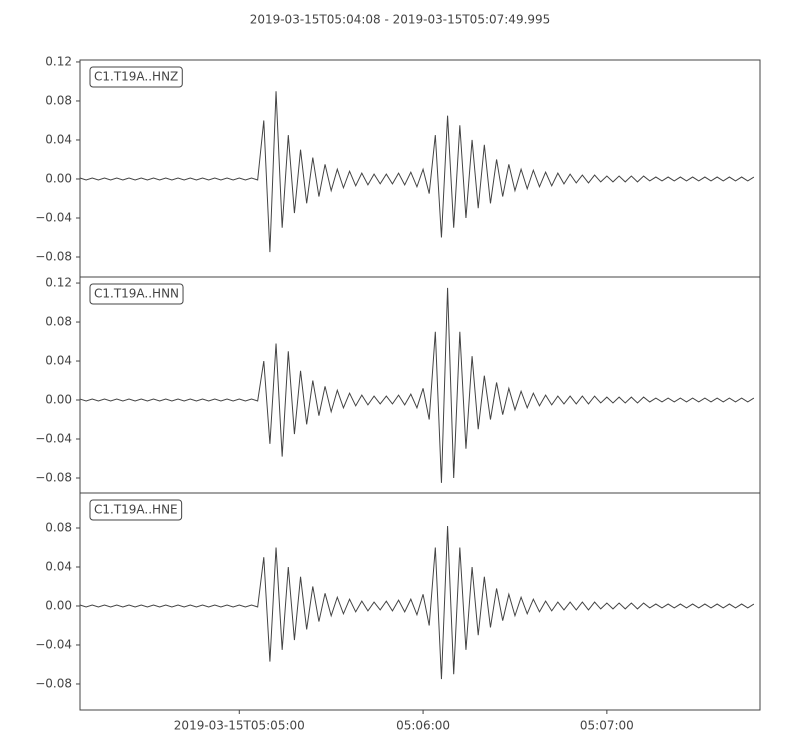  I want to click on station-label: C1.T19A..HNZ, so click(136, 77).